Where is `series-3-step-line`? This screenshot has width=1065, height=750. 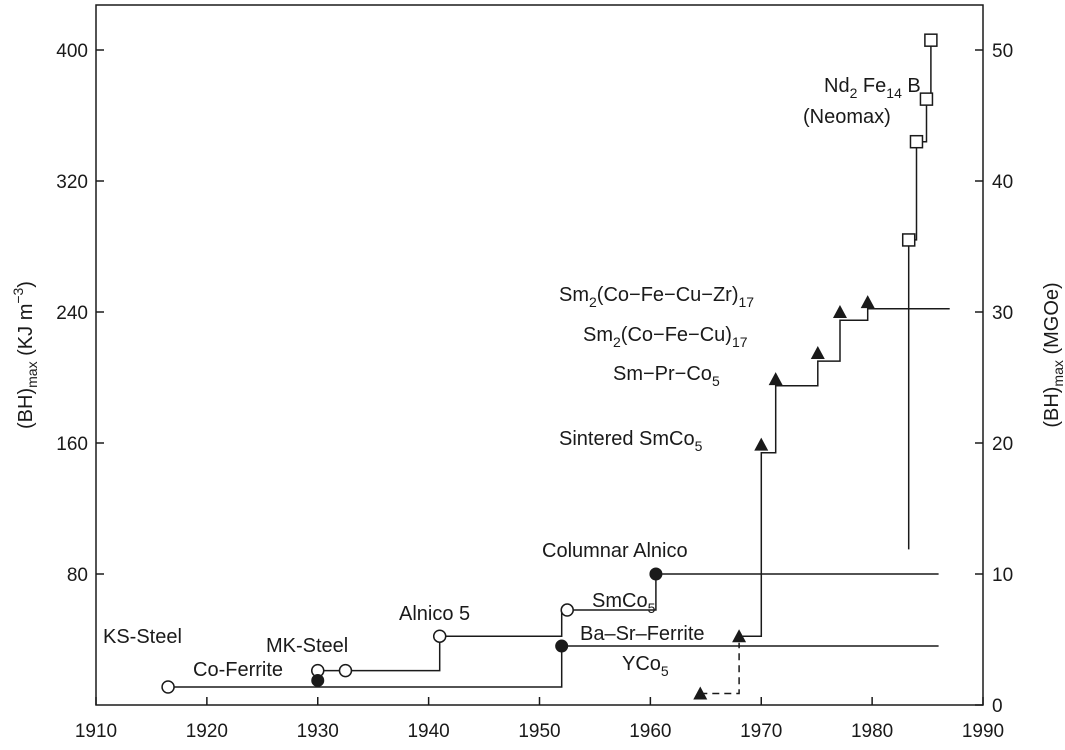
series-3-step-line is located at coordinates (919, 295).